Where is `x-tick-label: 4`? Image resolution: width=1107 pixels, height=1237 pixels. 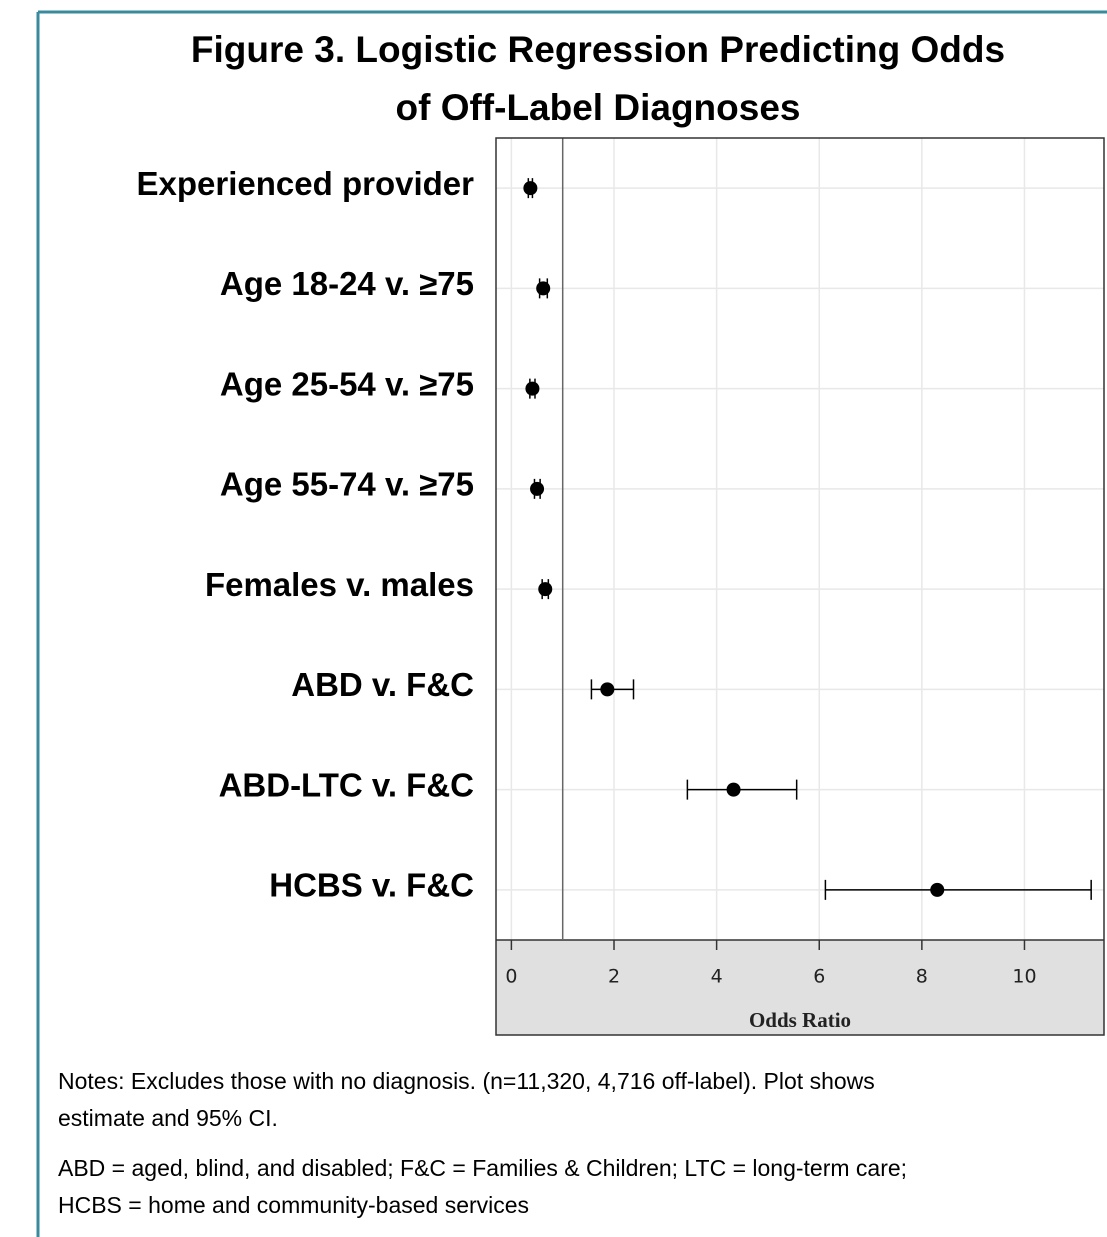 x-tick-label: 4 is located at coordinates (717, 977).